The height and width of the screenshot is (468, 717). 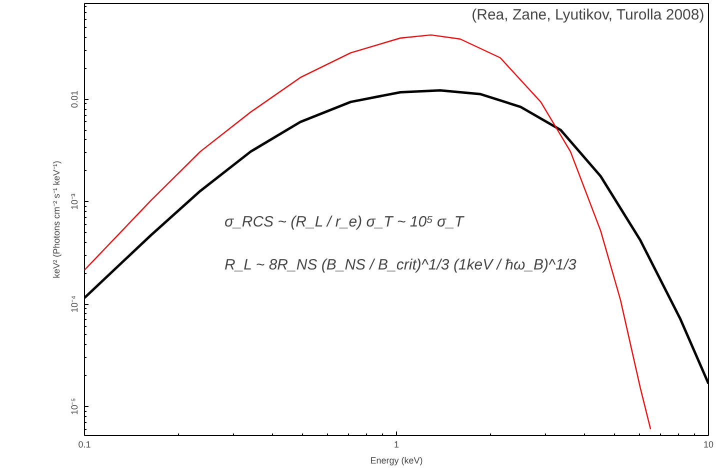 I want to click on annotation: σ_RCS ~ (R_L / r_e) σ_T ~ 10⁵ σ_T, so click(x=345, y=222).